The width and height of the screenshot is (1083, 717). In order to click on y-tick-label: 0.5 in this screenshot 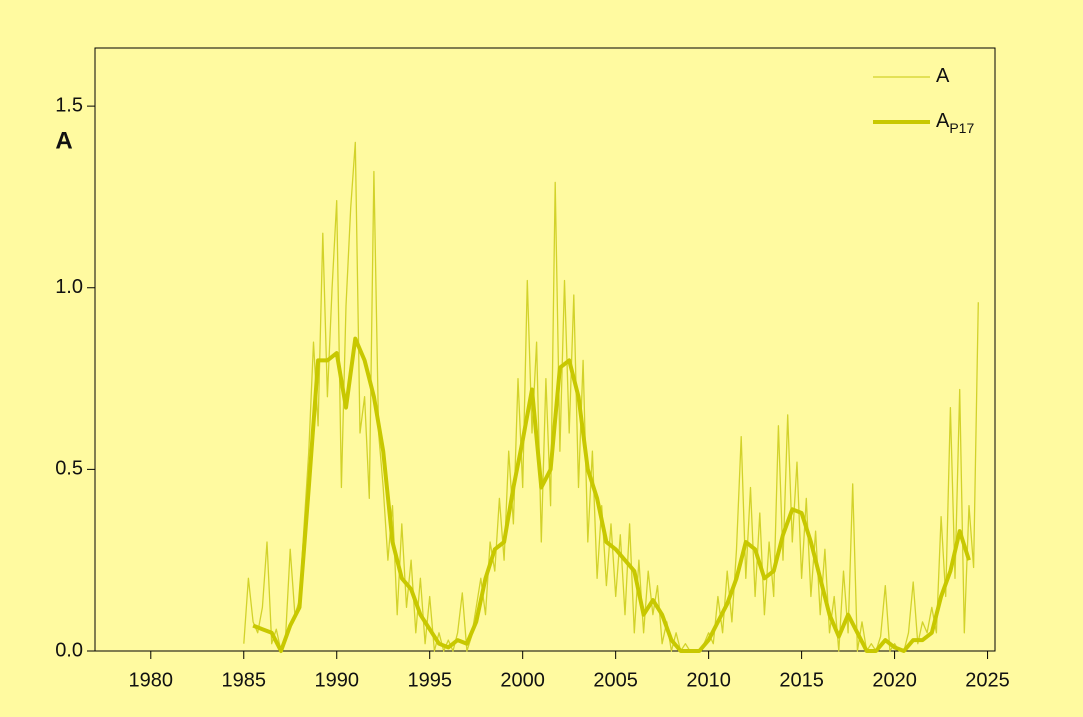, I will do `click(69, 469)`.